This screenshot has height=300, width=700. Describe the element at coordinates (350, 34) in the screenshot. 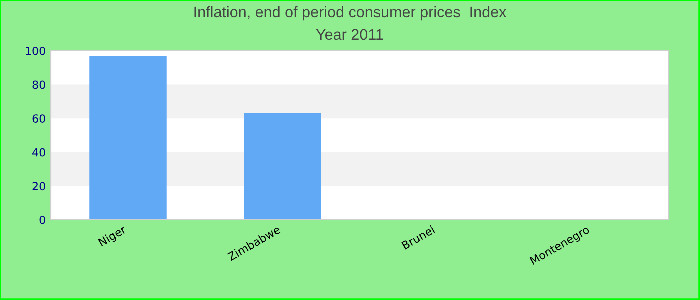

I see `chart-subtitle: Year 2011` at that location.